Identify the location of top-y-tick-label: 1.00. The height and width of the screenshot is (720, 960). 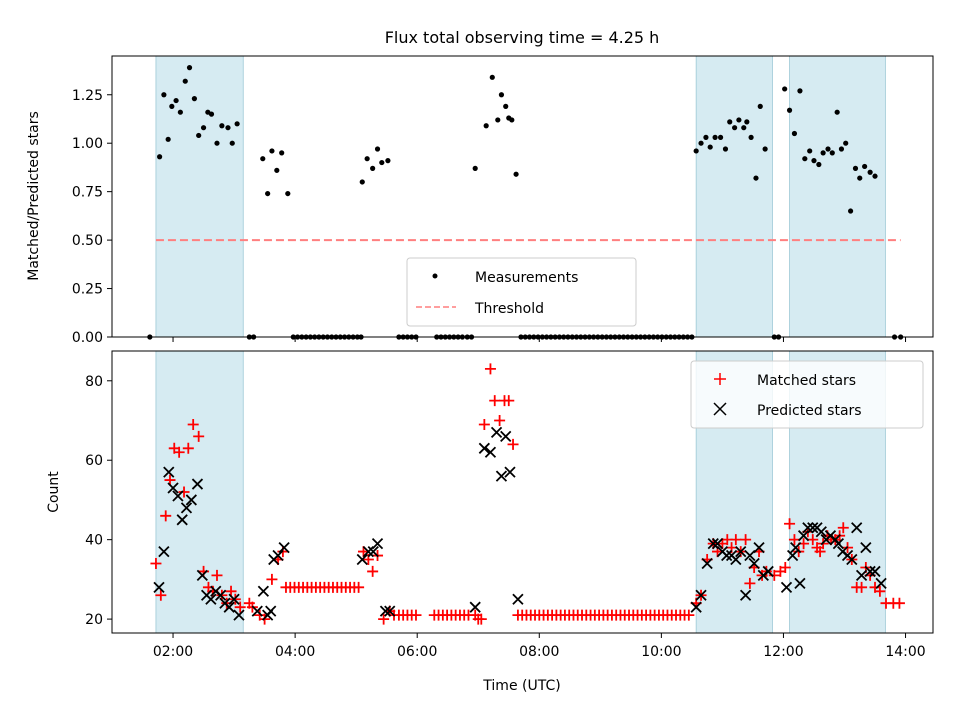
(87, 144).